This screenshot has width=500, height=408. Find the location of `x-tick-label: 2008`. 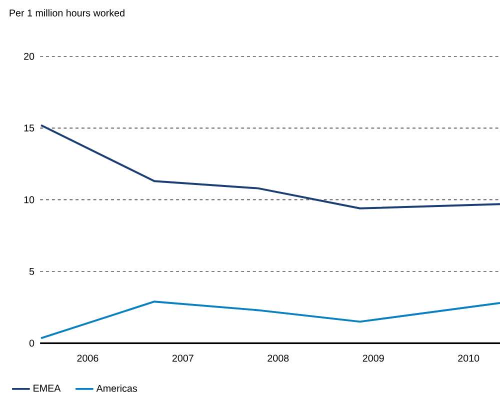

x-tick-label: 2008 is located at coordinates (278, 358).